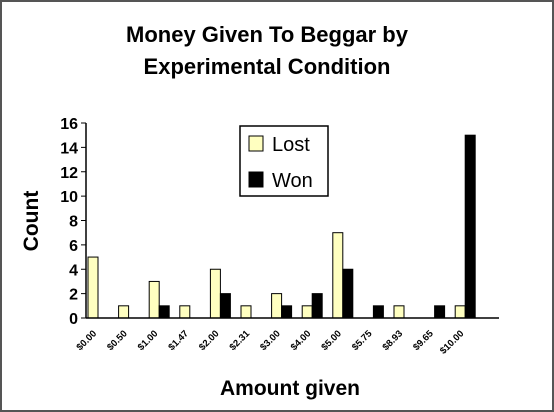  What do you see at coordinates (267, 34) in the screenshot?
I see `chart-title-line-1: Money Given To Beggar by` at bounding box center [267, 34].